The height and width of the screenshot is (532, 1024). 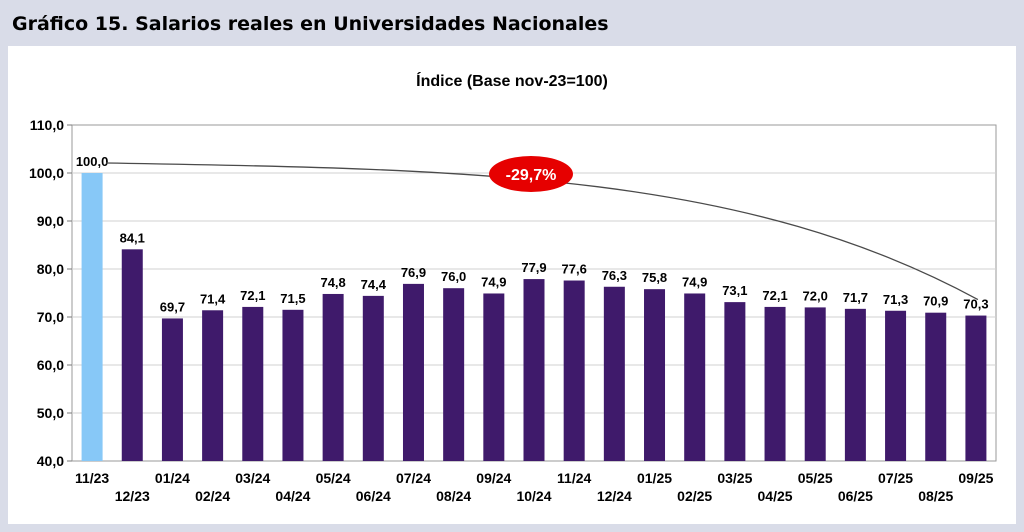 I want to click on x-tick-label: 09/24, so click(x=493, y=478).